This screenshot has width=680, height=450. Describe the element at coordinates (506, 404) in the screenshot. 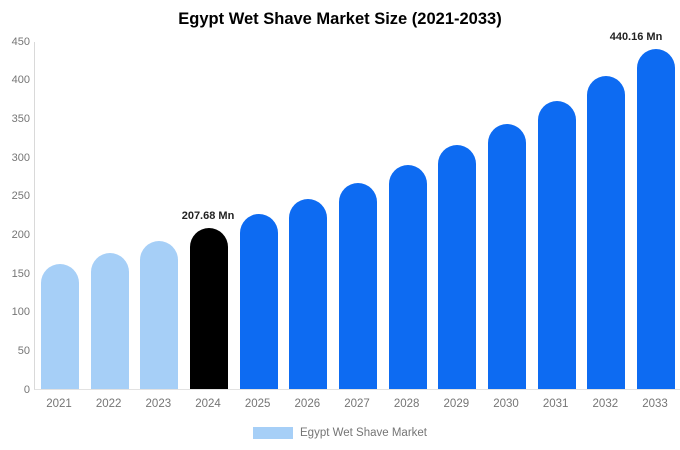

I see `x-tick-label-2030: 2030` at that location.